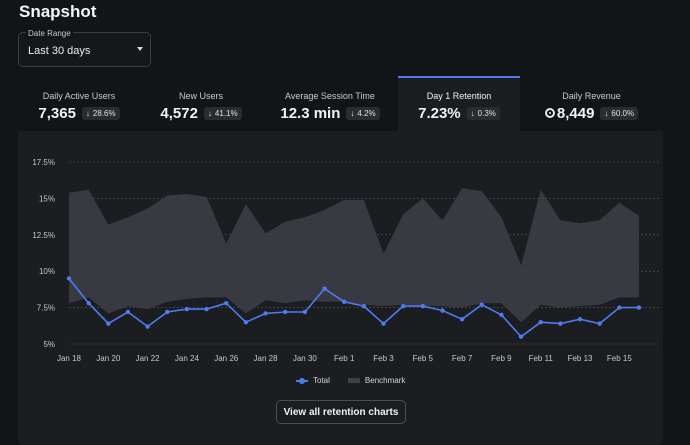  I want to click on y-tick-label: 7.5%, so click(46, 308).